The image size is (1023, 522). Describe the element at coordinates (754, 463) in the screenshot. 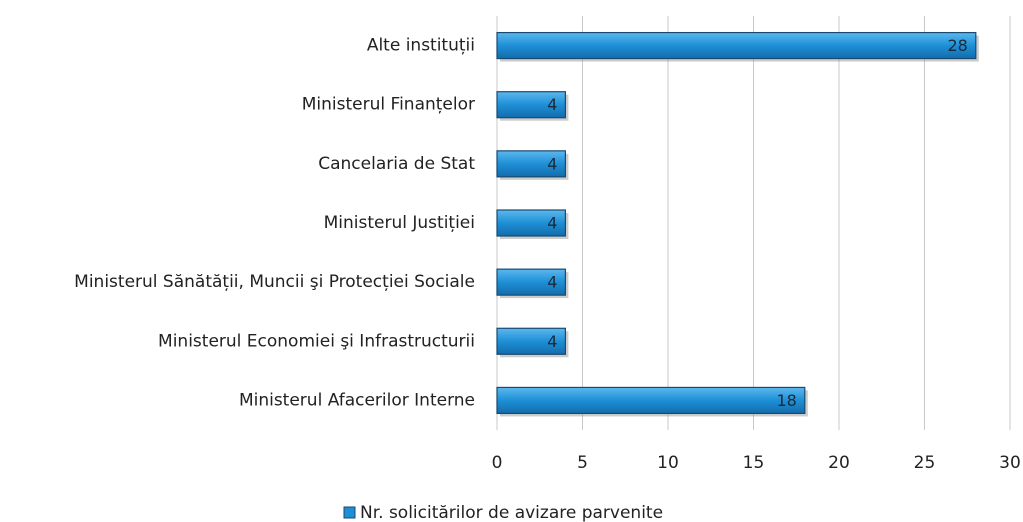

I see `x-tick-label: 15` at that location.